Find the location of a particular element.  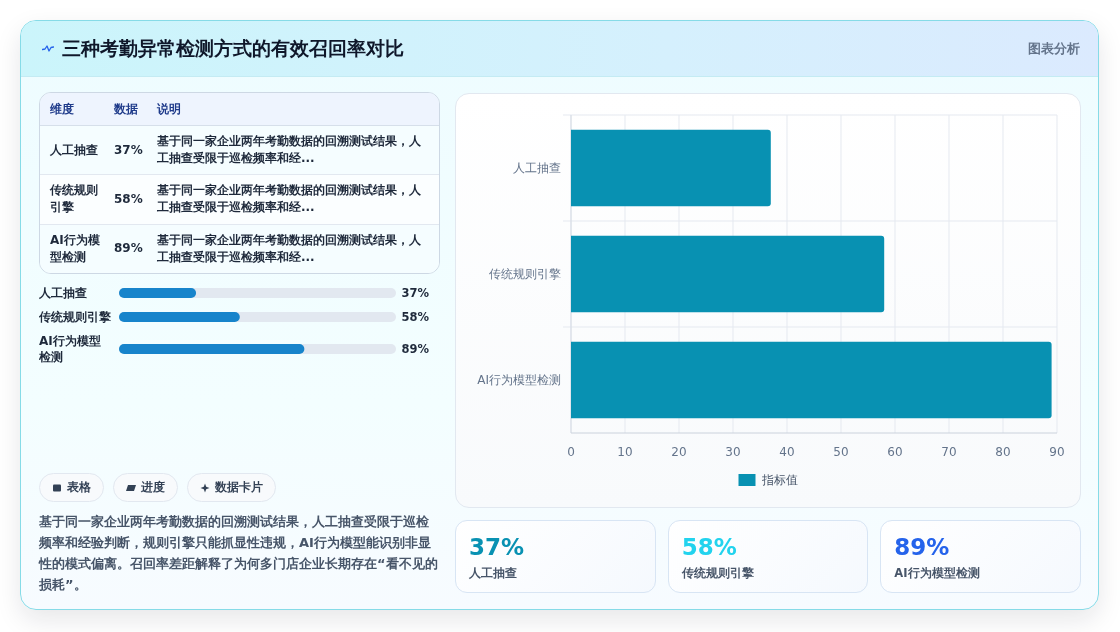

text: 数据卡片 is located at coordinates (239, 487).